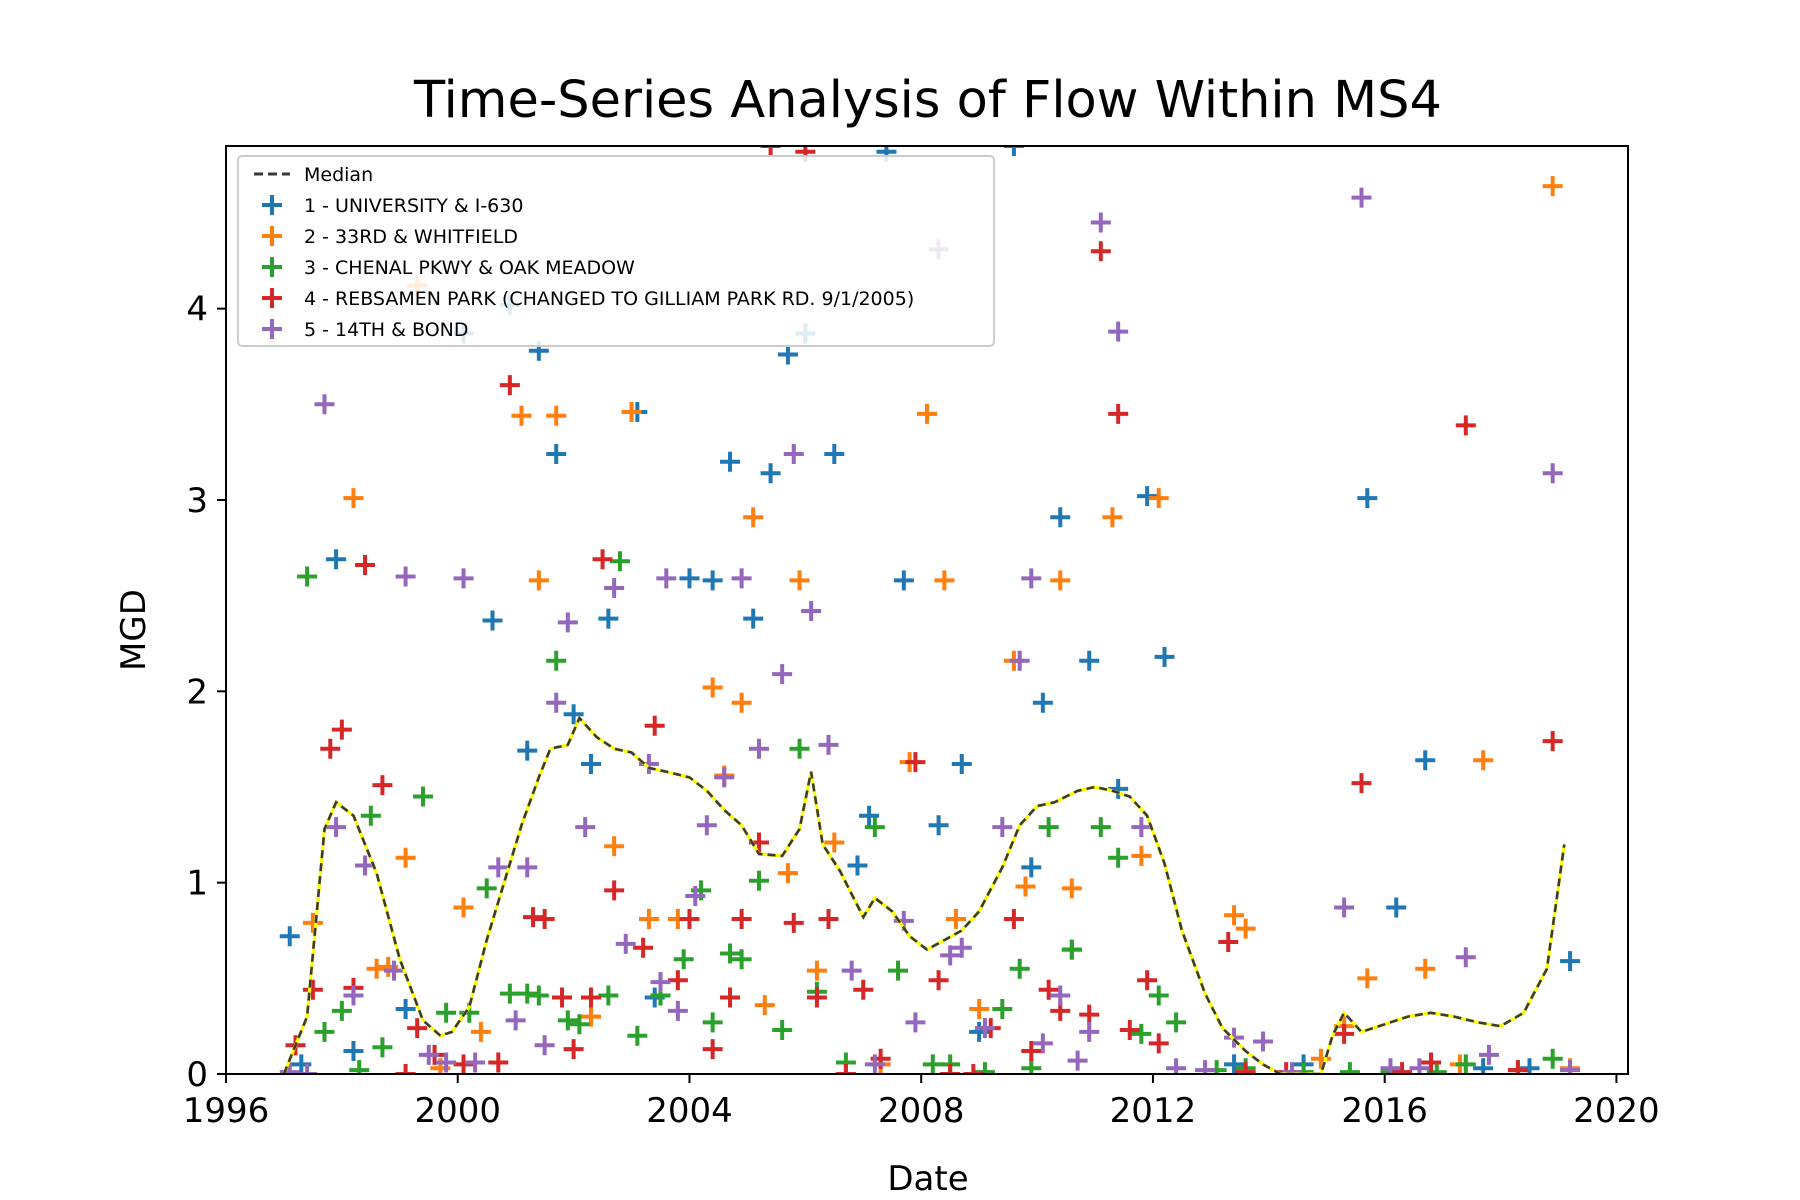 Image resolution: width=1800 pixels, height=1200 pixels. I want to click on legend-item: 1 - UNIVERSITY & I-630, so click(392, 206).